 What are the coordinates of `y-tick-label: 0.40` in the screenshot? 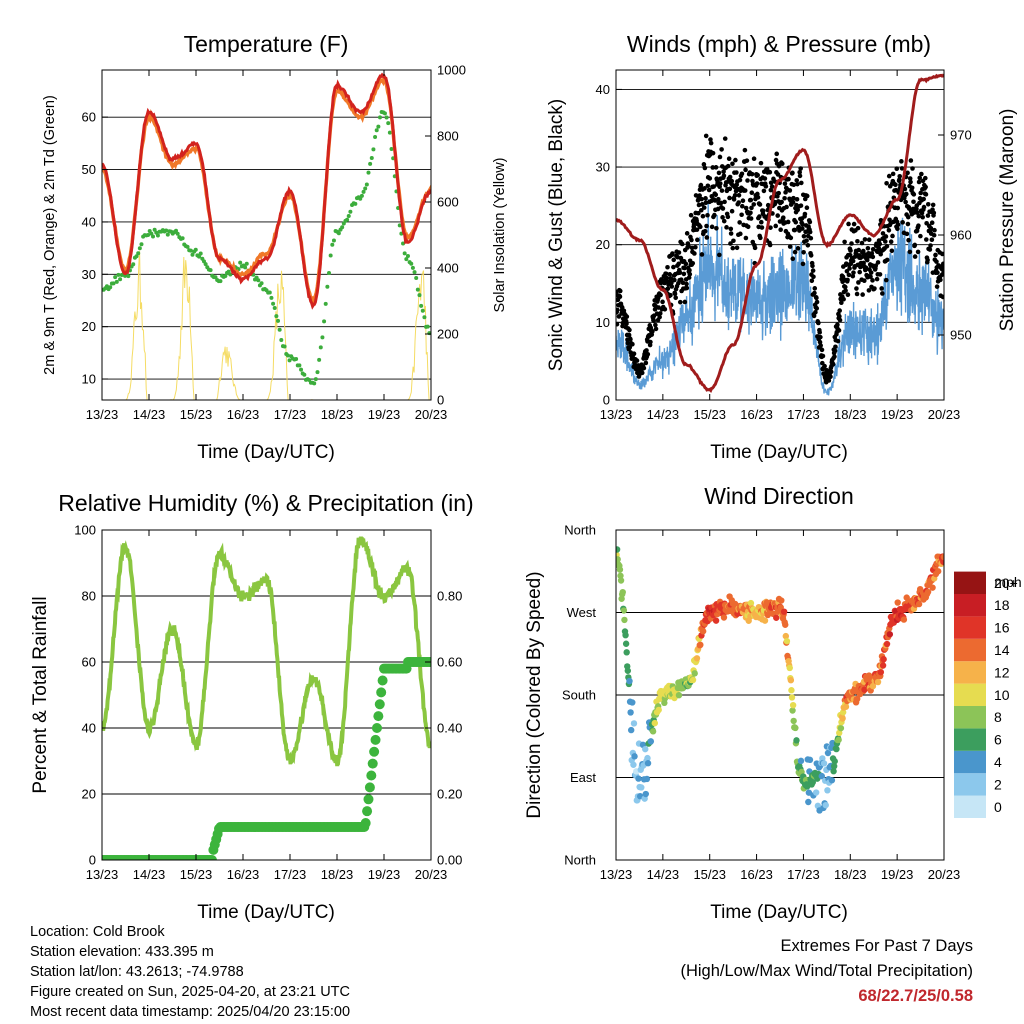 It's located at (449, 728).